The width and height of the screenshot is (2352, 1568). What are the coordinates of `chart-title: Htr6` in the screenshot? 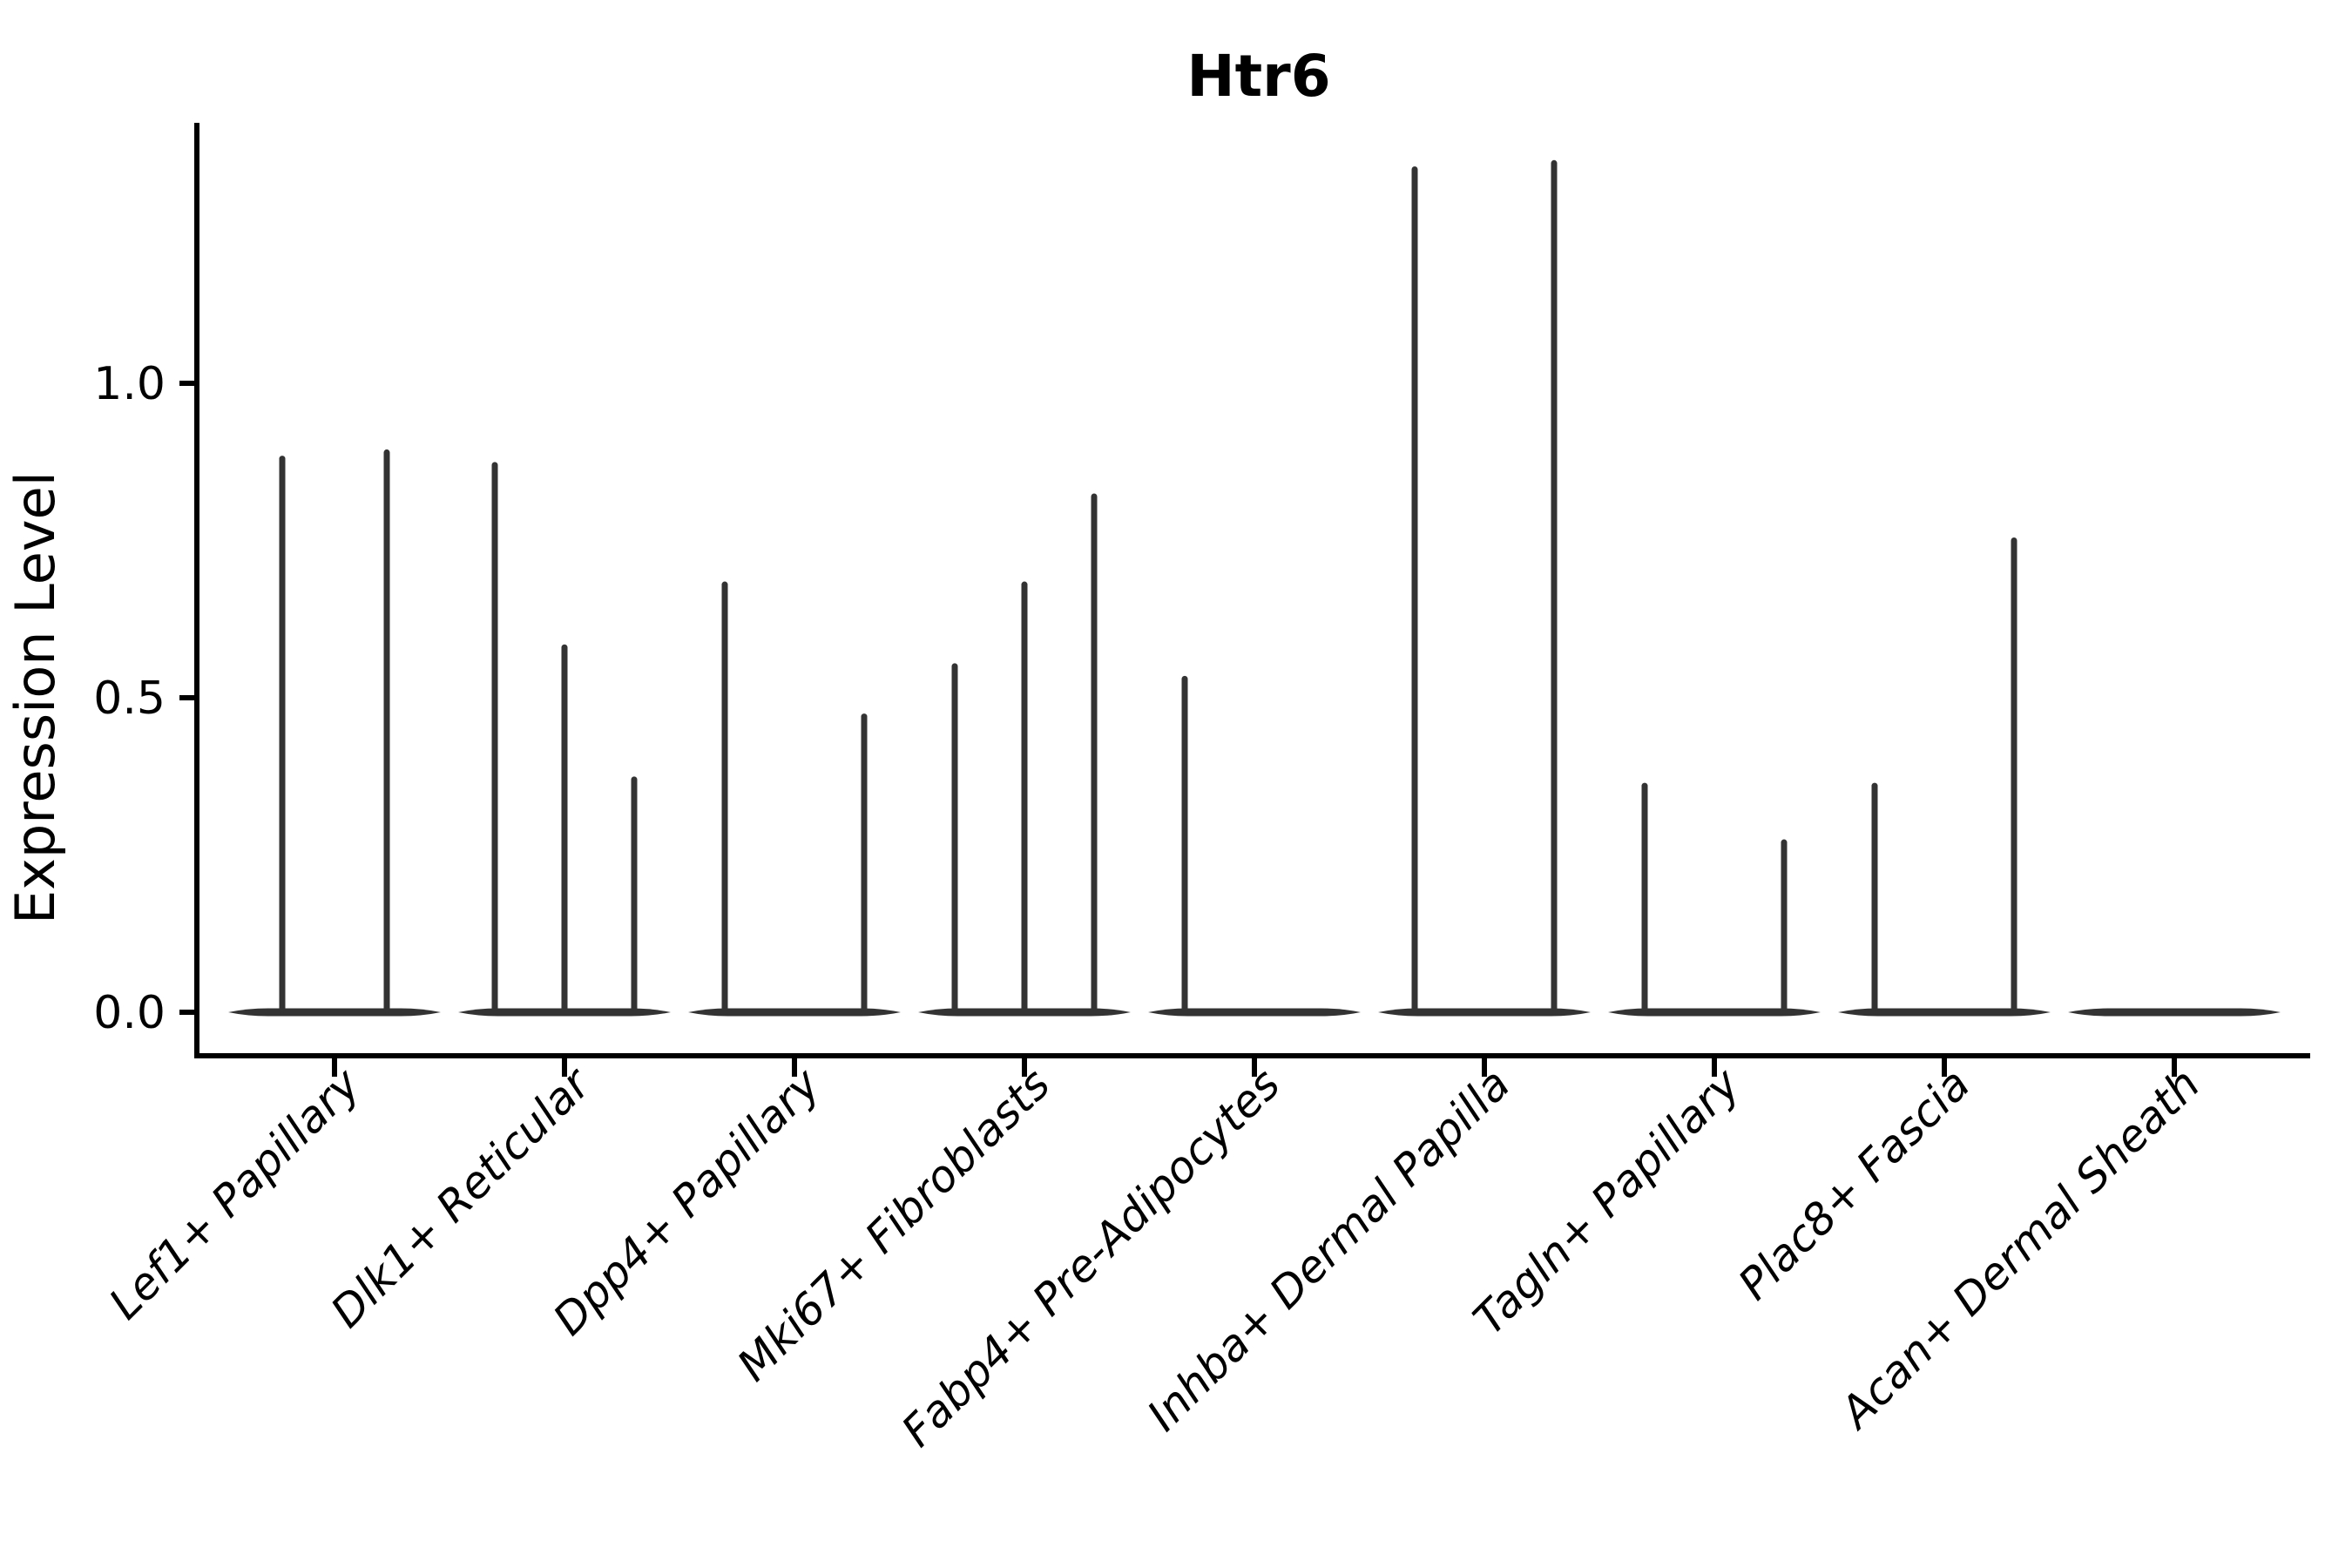 It's located at (1258, 76).